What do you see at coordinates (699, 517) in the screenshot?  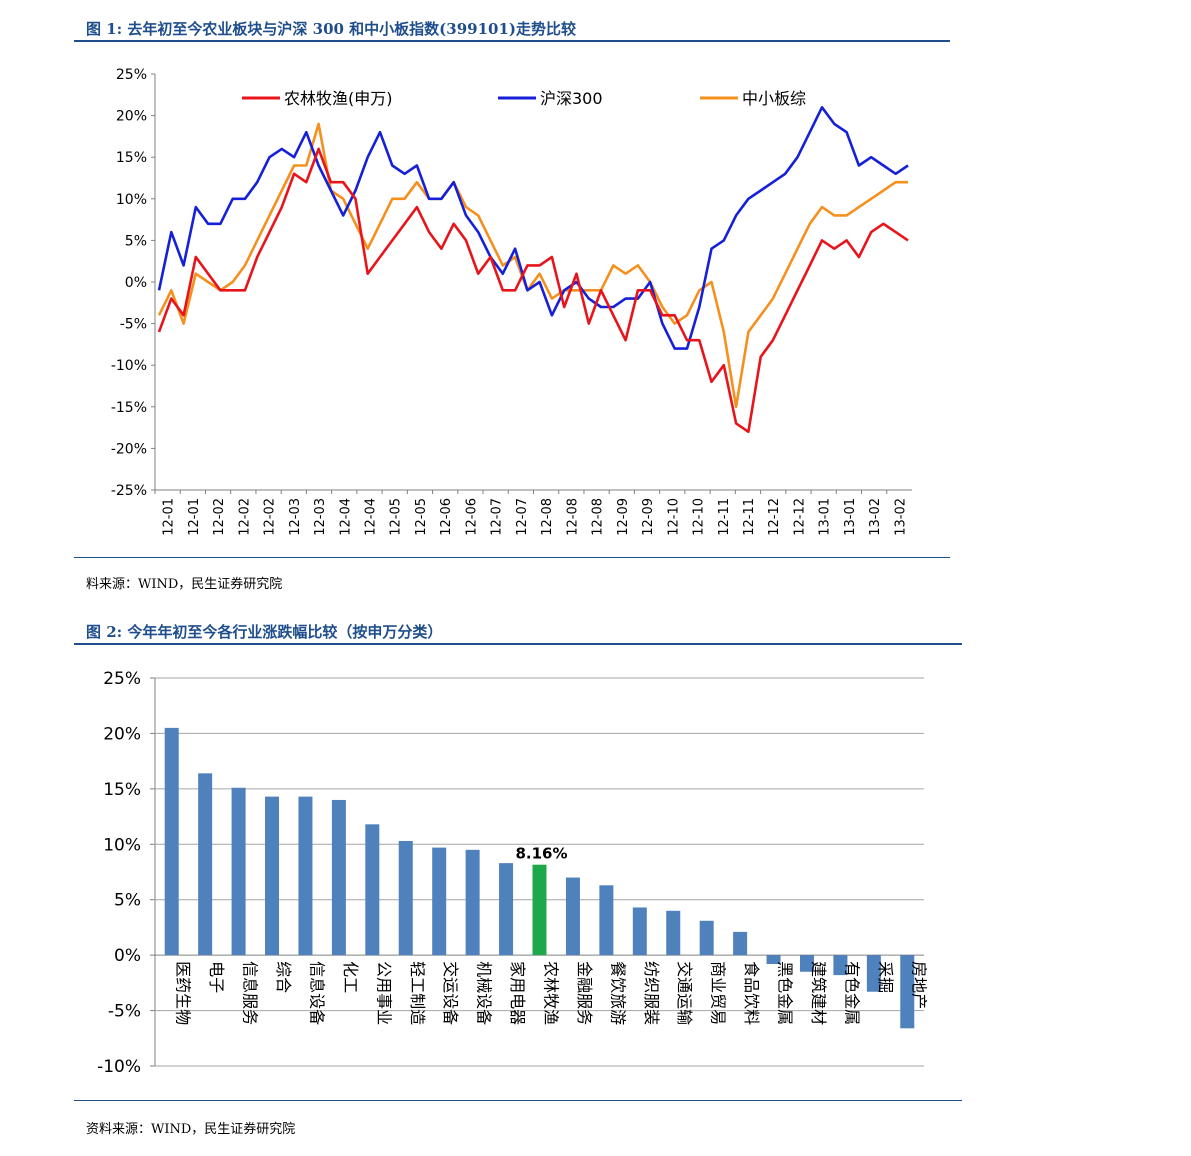 I see `x-tick-label: 12-10` at bounding box center [699, 517].